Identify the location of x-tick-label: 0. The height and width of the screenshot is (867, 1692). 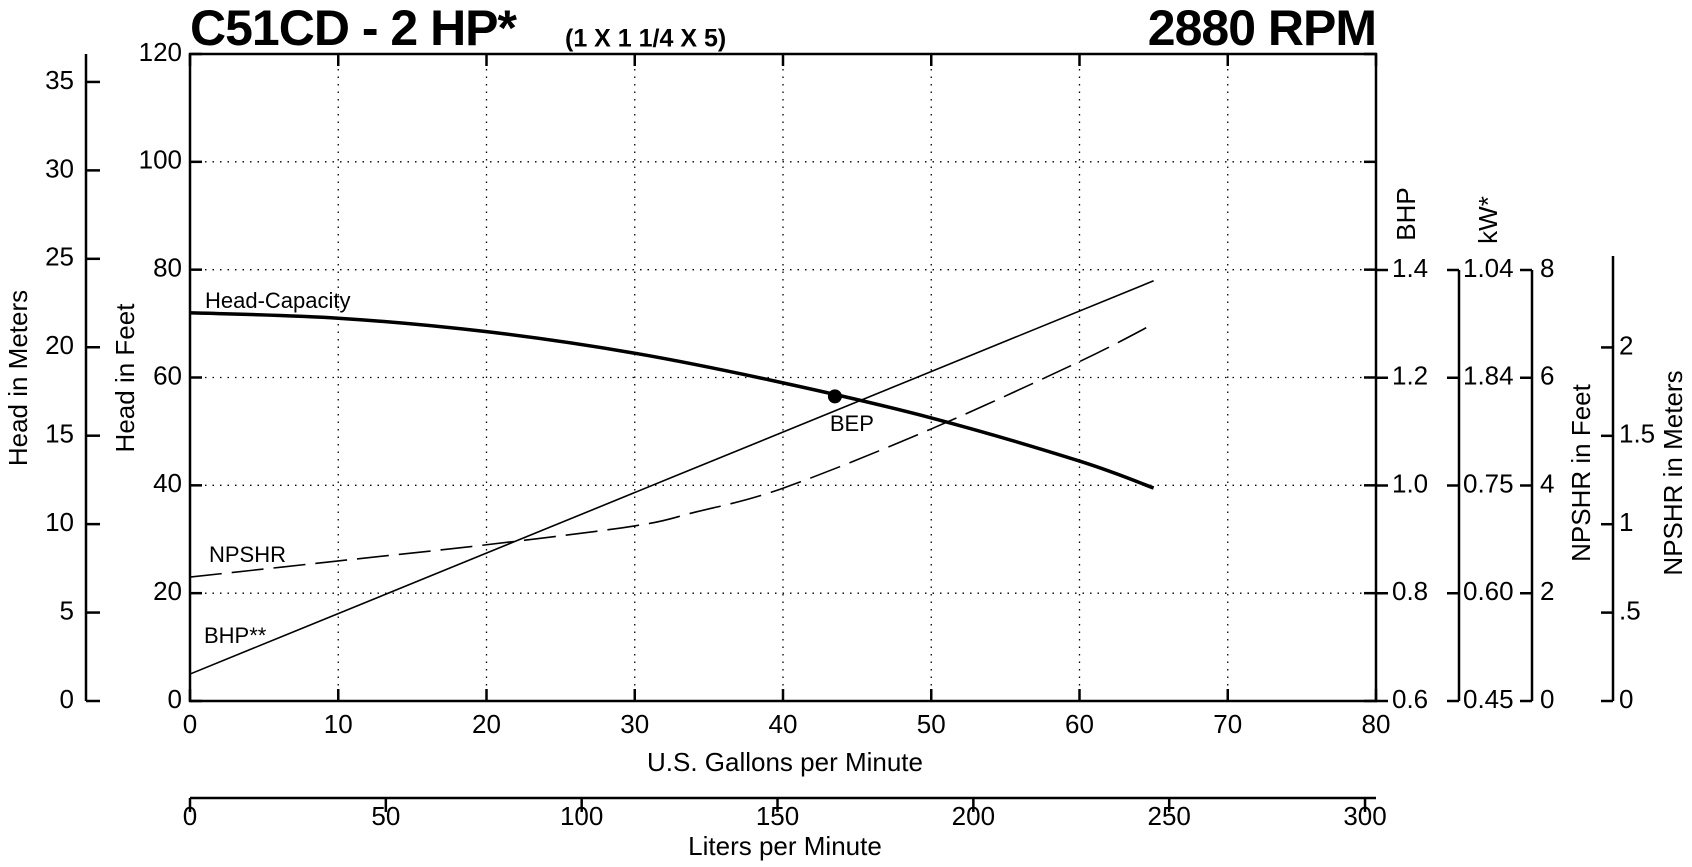
(190, 724).